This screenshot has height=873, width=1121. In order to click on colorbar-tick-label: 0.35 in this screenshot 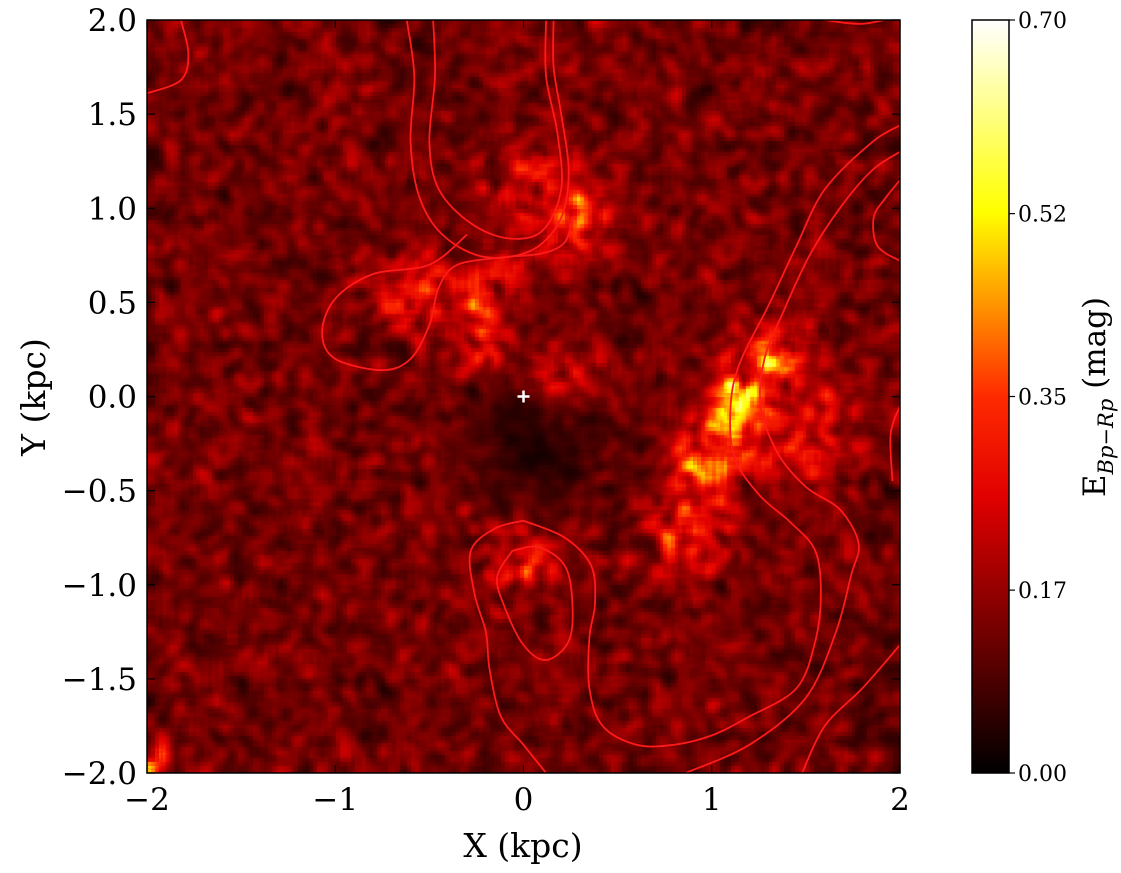, I will do `click(1042, 398)`.